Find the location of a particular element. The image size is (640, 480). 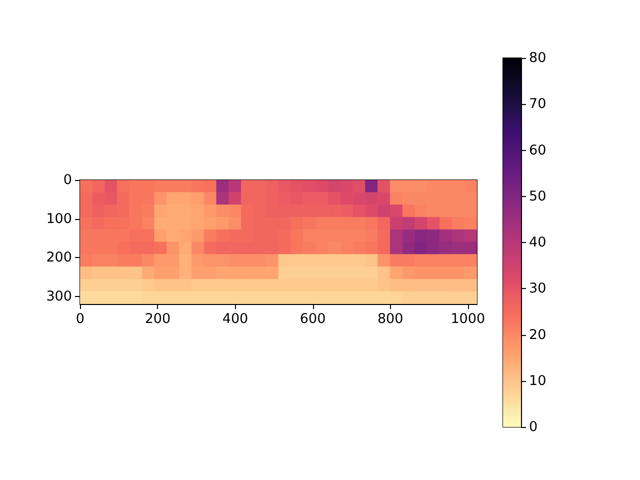

y-tick-label: 100 is located at coordinates (59, 218).